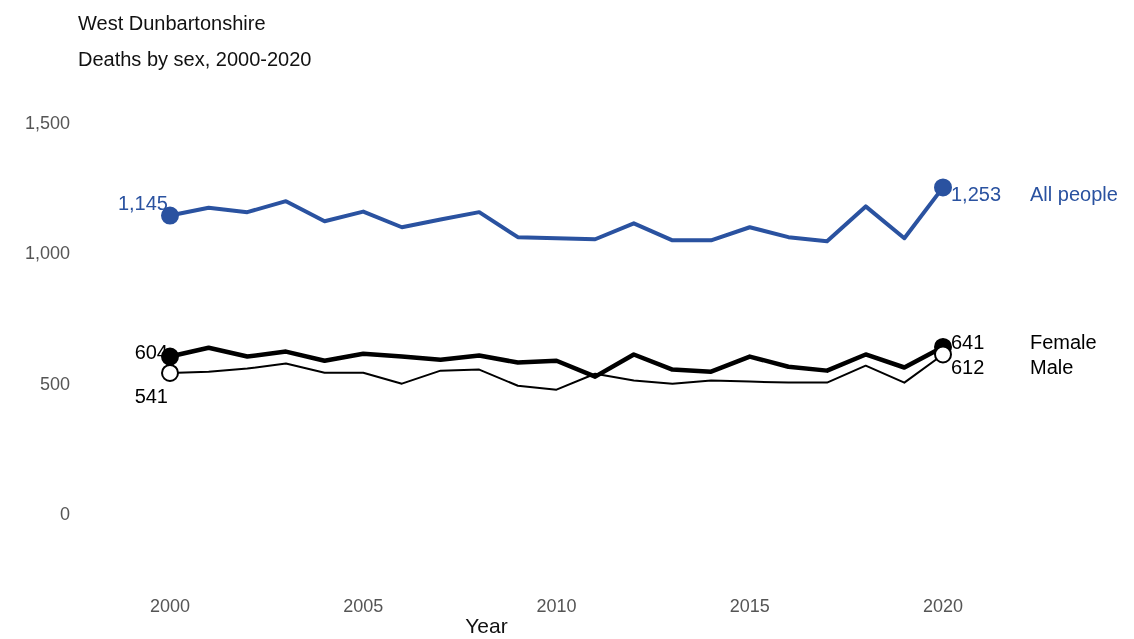  What do you see at coordinates (943, 606) in the screenshot?
I see `x-tick-label: 2020` at bounding box center [943, 606].